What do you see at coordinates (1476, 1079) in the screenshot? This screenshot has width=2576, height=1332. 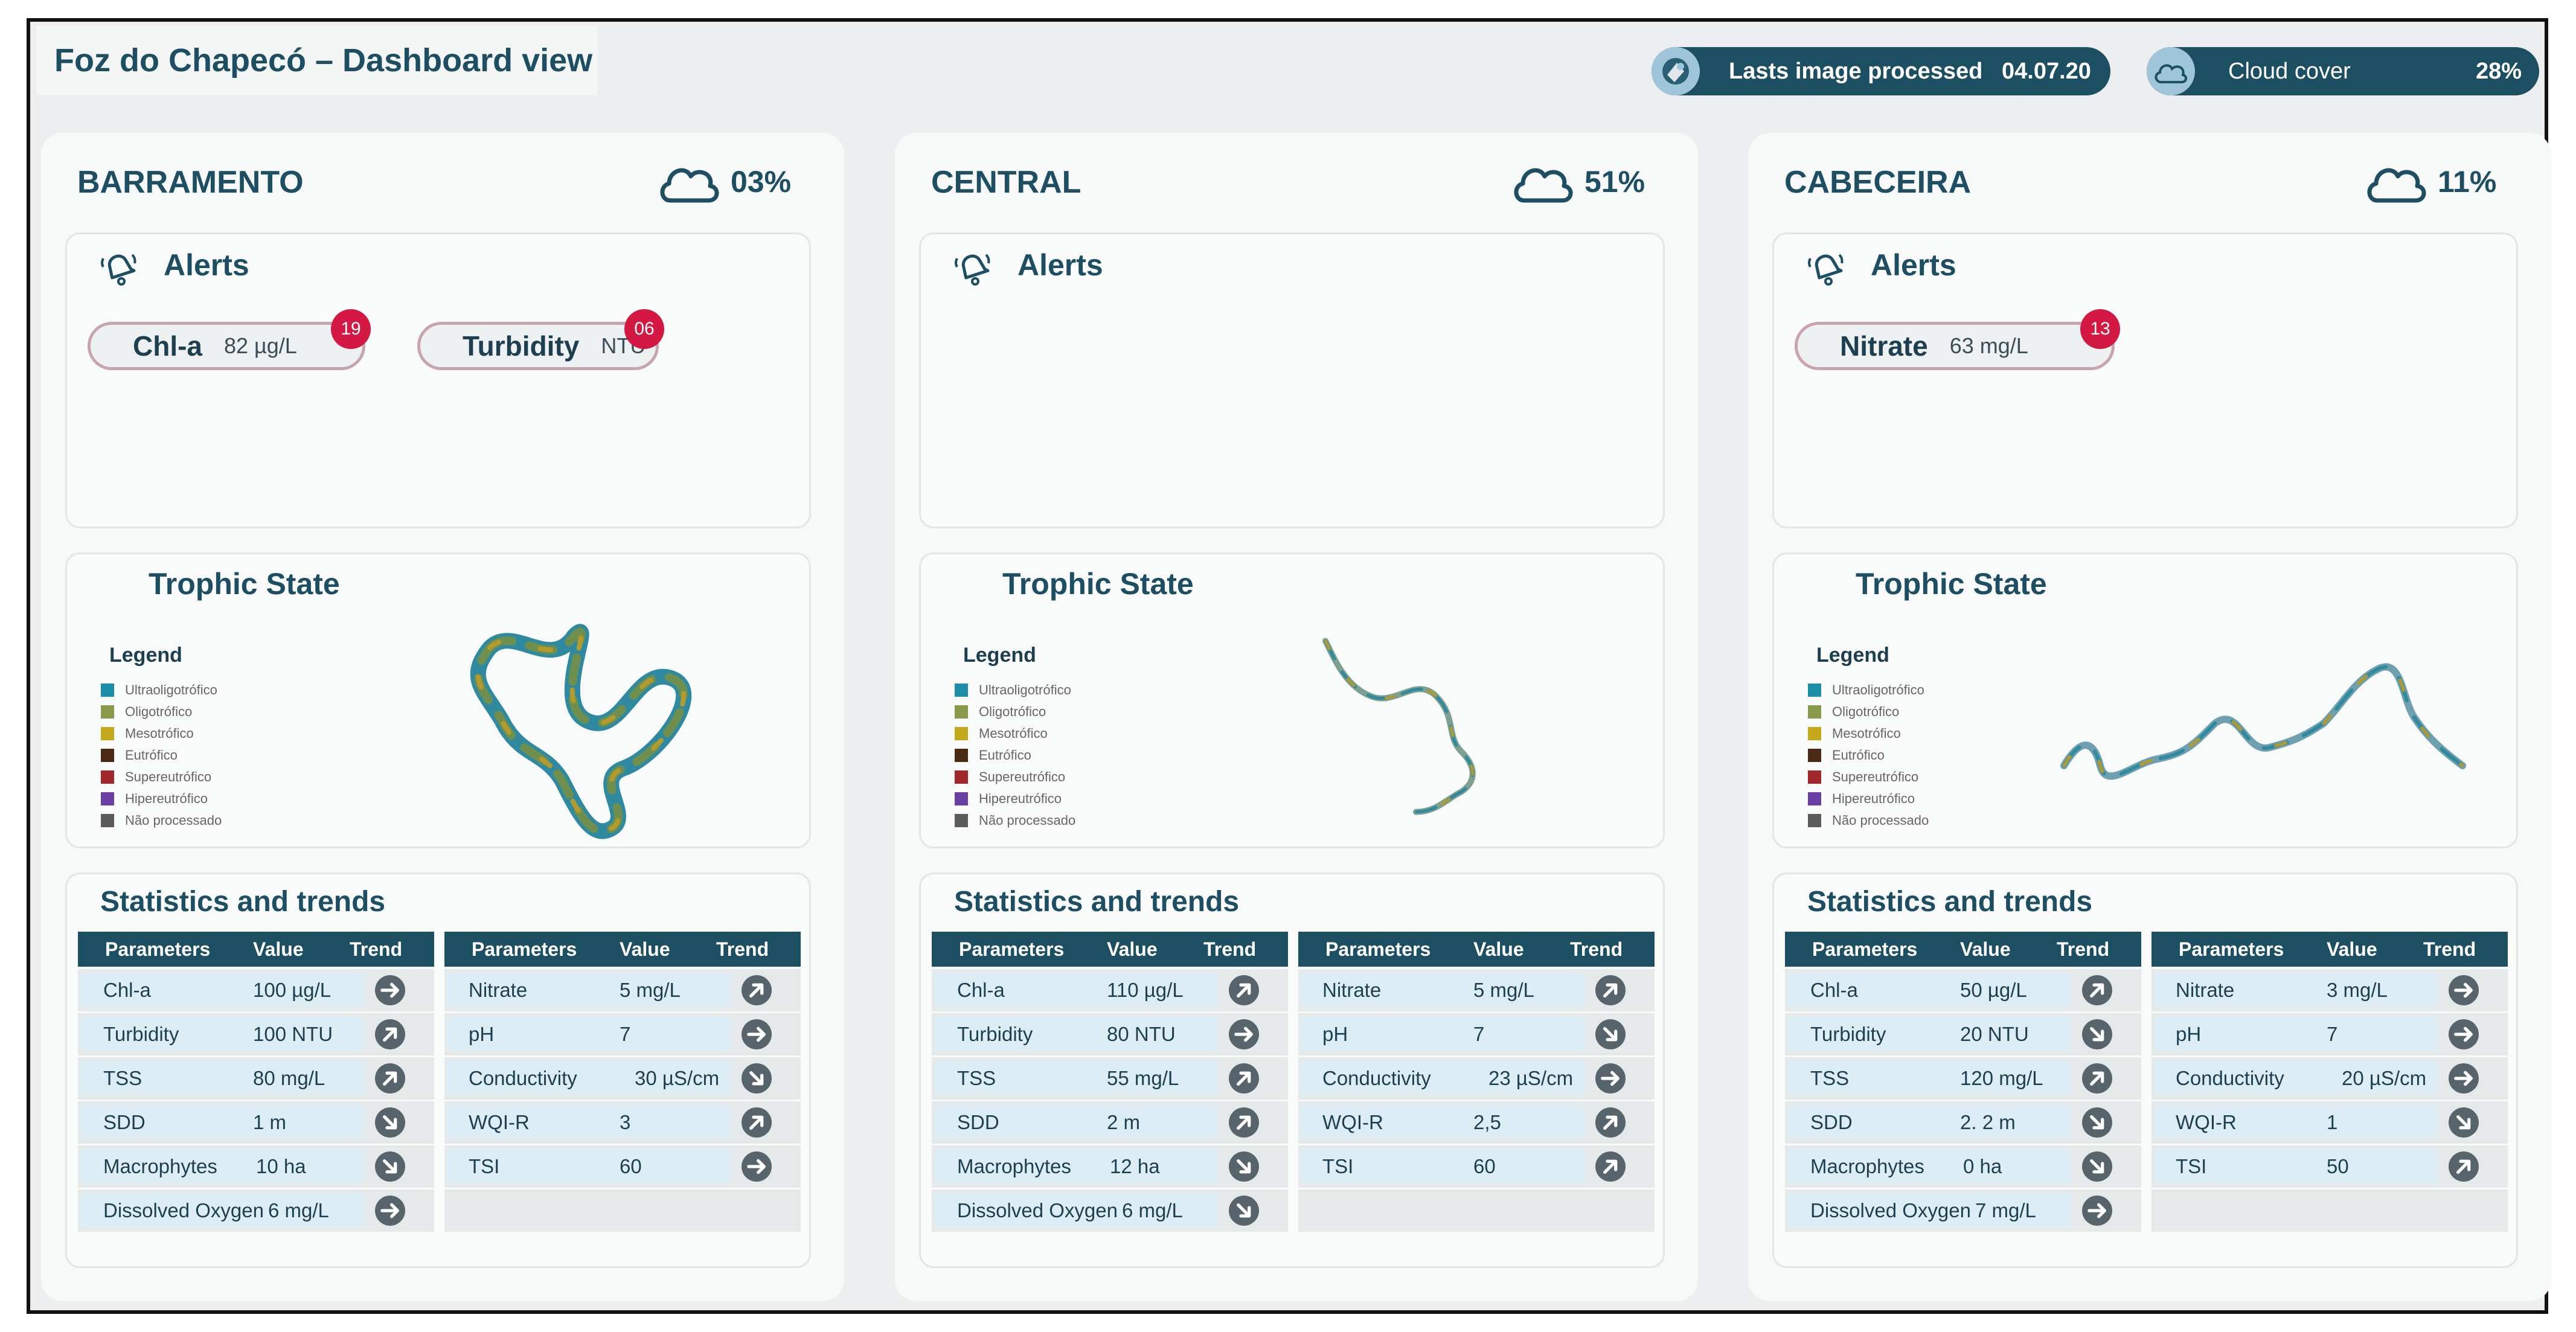 I see `table-row: Conductivity 23 µS/cm` at bounding box center [1476, 1079].